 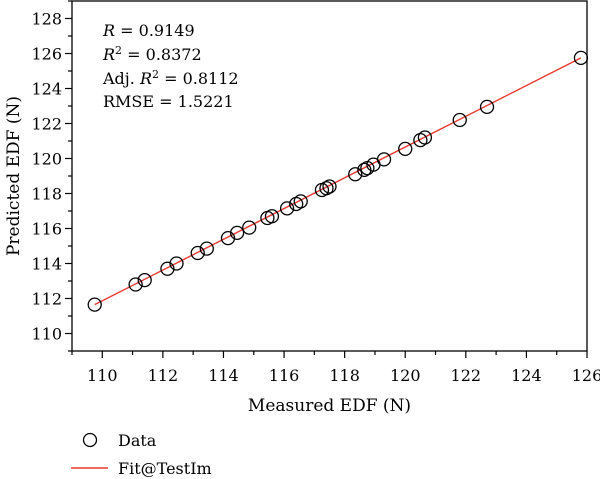 What do you see at coordinates (168, 101) in the screenshot?
I see `stat-rmse: RMSE = 1.5221` at bounding box center [168, 101].